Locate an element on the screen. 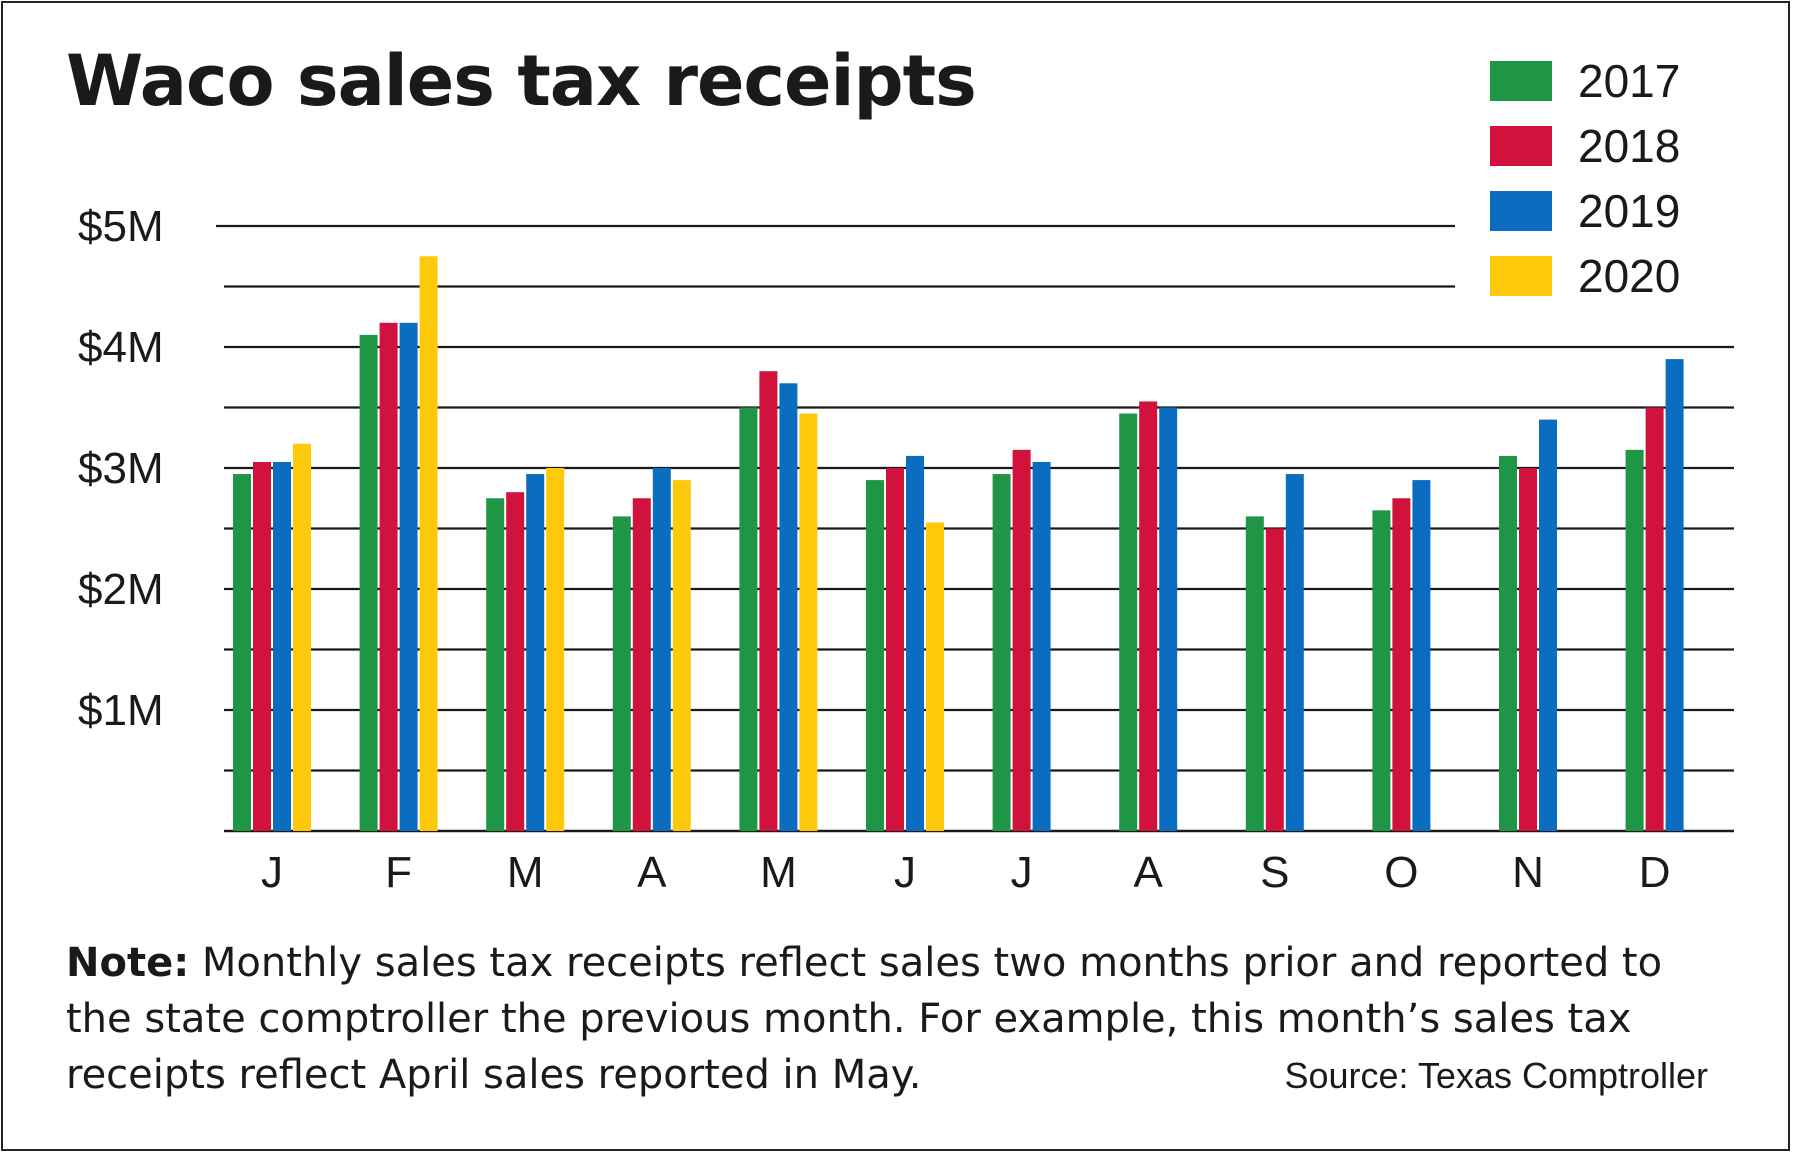  note-label: Note: is located at coordinates (128, 963).